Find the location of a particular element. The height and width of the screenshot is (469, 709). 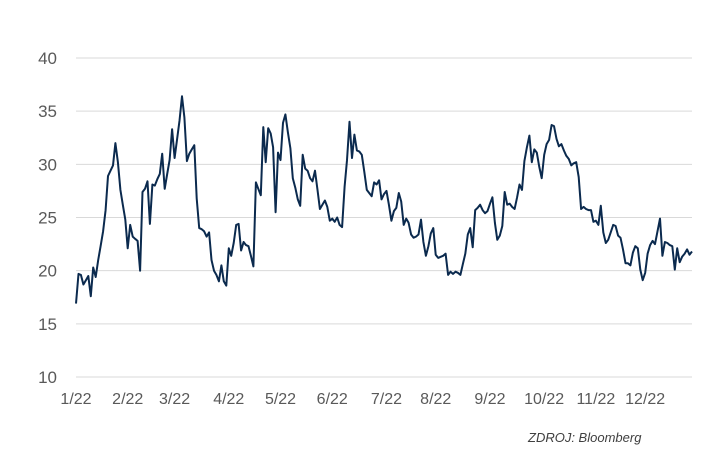

x-tick-label: 9/22 is located at coordinates (489, 399).